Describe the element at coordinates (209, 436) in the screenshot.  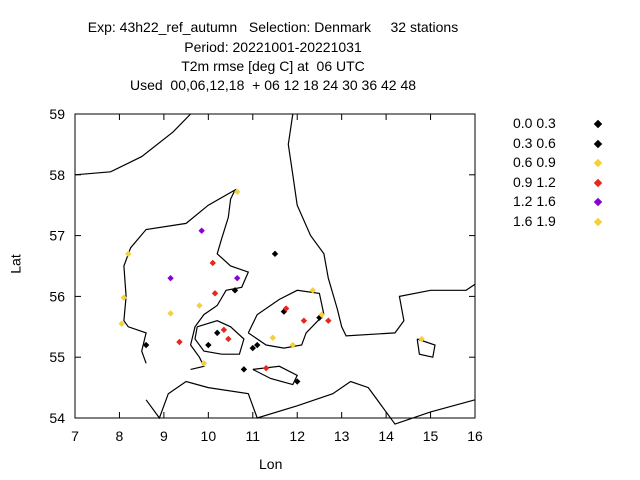
I see `x-tick-label: 10` at that location.